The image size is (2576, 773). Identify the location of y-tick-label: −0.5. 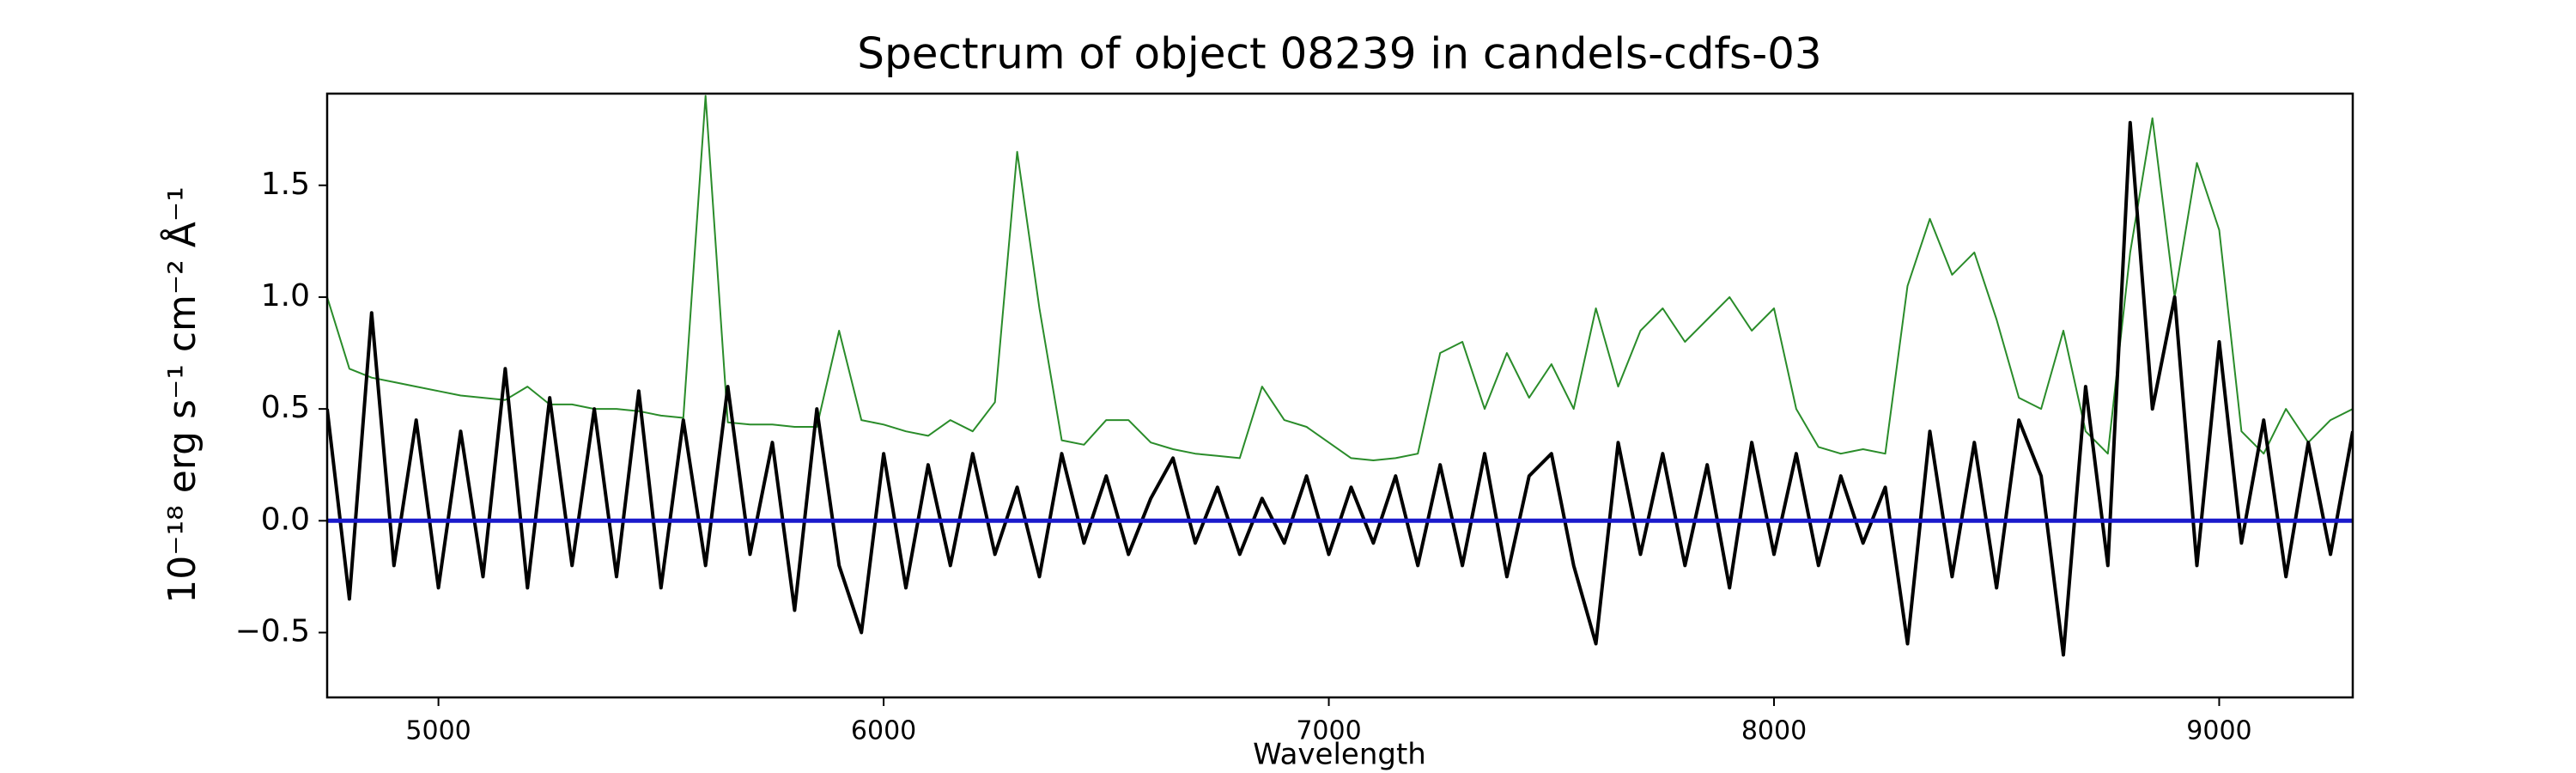
(272, 630).